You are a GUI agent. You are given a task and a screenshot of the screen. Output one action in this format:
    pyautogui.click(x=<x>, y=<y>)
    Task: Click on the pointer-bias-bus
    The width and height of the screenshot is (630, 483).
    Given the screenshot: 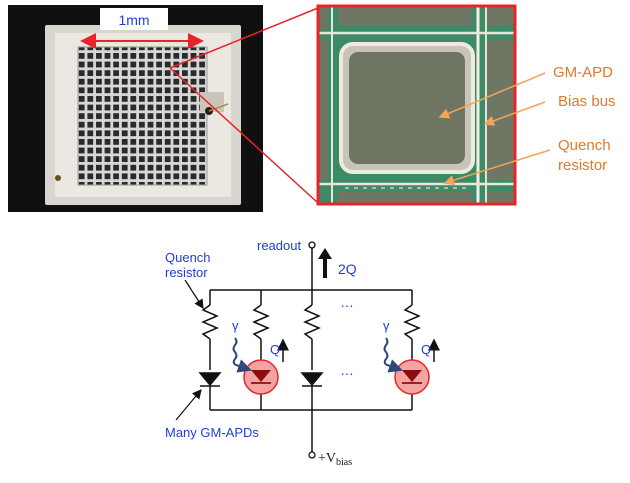 What is the action you would take?
    pyautogui.click(x=514, y=113)
    